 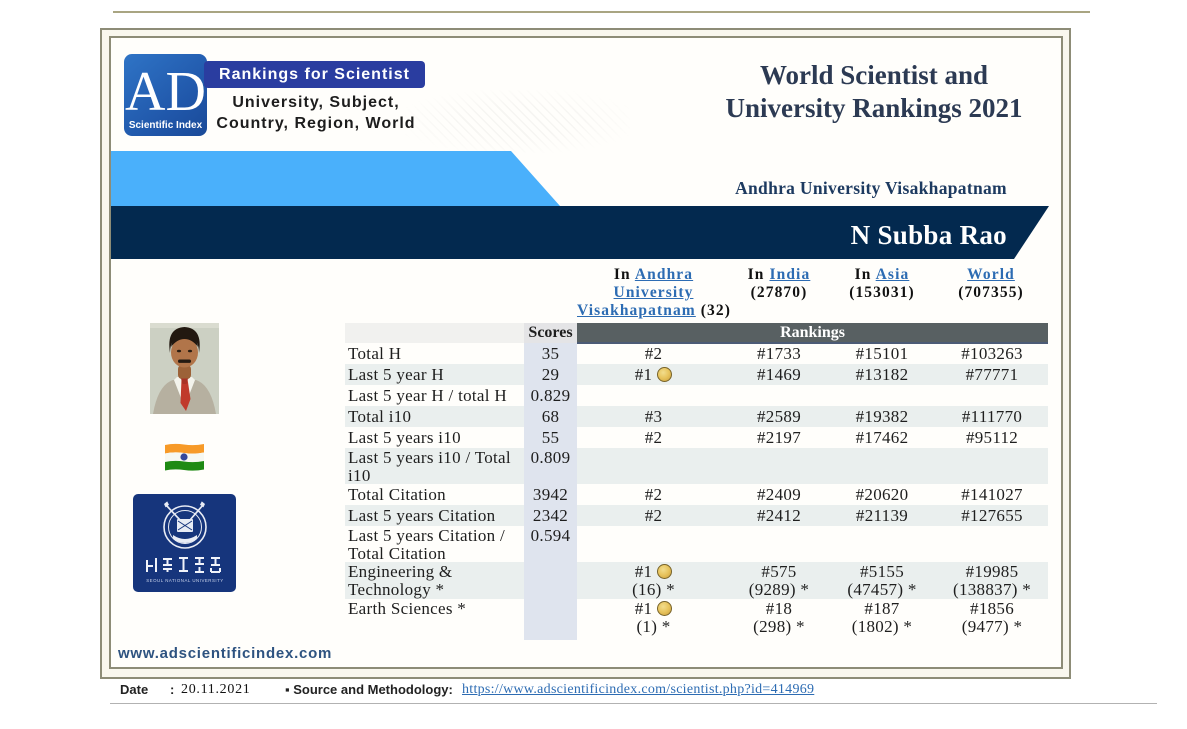 I want to click on svg-text: SEOUL NATIONAL UNIVERSITY, so click(x=184, y=580).